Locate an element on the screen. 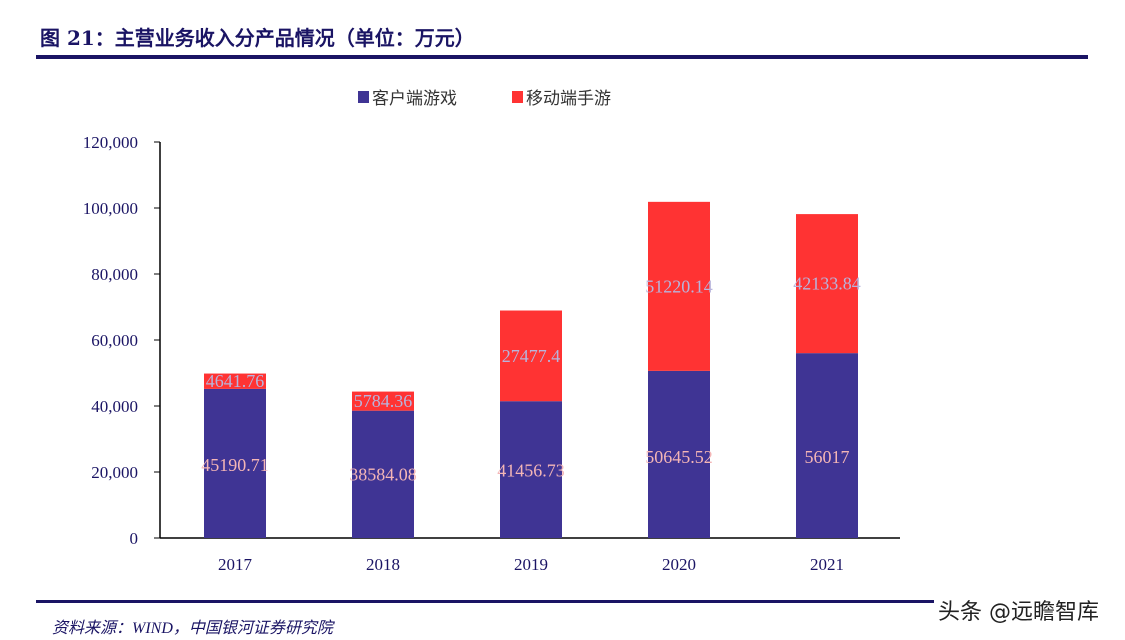 The image size is (1125, 640). data-label: 51220.14 is located at coordinates (679, 286).